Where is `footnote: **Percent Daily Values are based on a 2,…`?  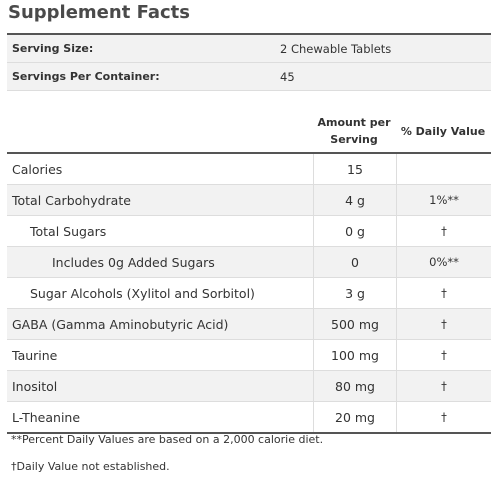
footnote: **Percent Daily Values are based on a 2,… is located at coordinates (167, 439).